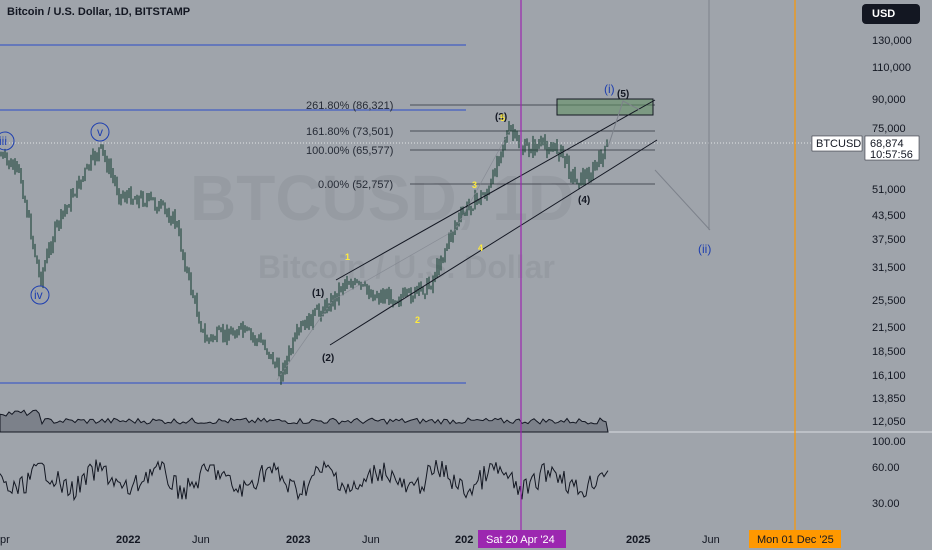 The width and height of the screenshot is (932, 550). Describe the element at coordinates (328, 358) in the screenshot. I see `wave-label-2: (2)` at that location.